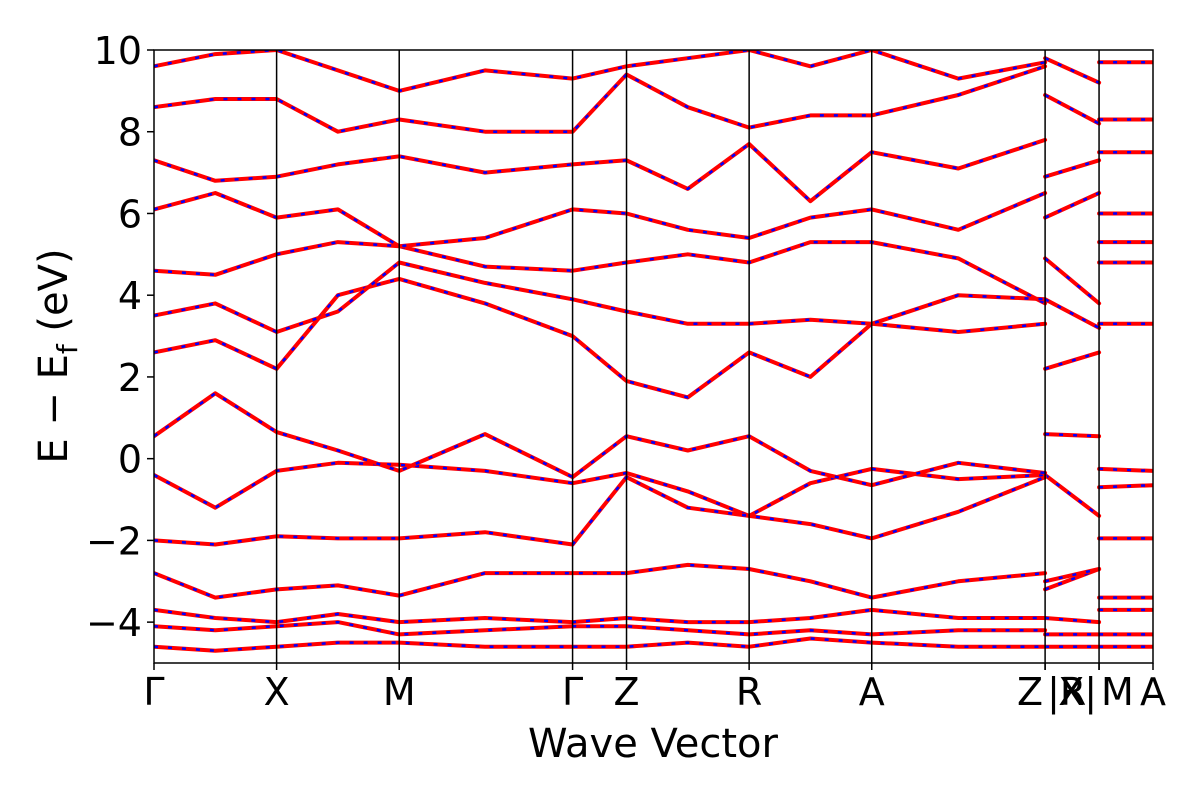 Image resolution: width=1200 pixels, height=804 pixels. I want to click on band-line-12-dashed-overlay, so click(653, 219).